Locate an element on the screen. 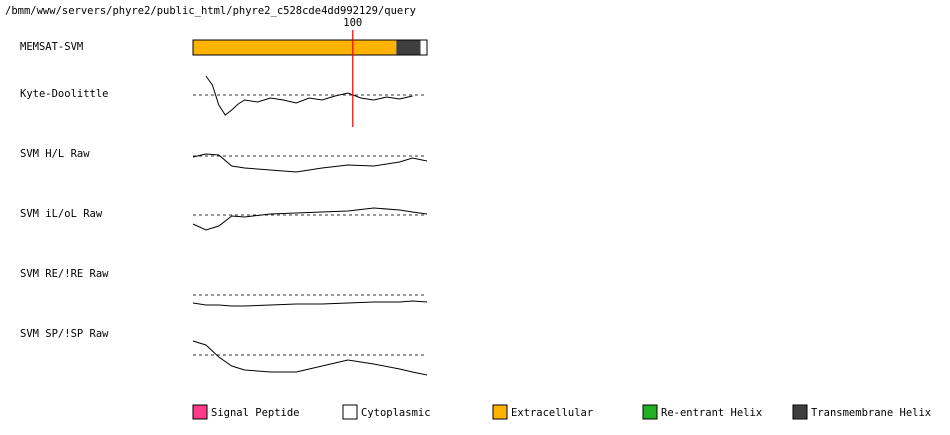 This screenshot has height=435, width=950. track-label: SVM RE/!RE Raw is located at coordinates (64, 274).